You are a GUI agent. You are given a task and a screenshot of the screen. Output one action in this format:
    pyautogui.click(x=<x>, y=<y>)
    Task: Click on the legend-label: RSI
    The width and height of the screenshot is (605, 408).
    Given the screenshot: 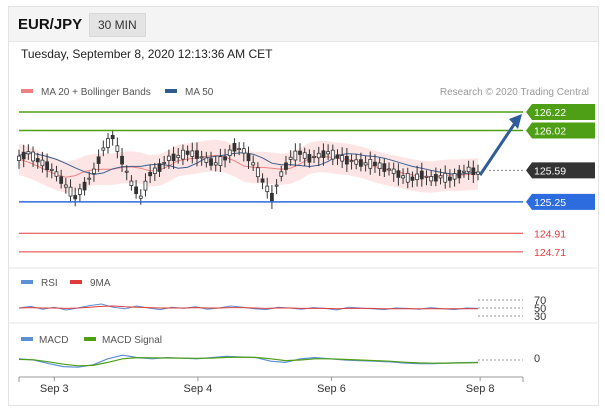 What is the action you would take?
    pyautogui.click(x=49, y=283)
    